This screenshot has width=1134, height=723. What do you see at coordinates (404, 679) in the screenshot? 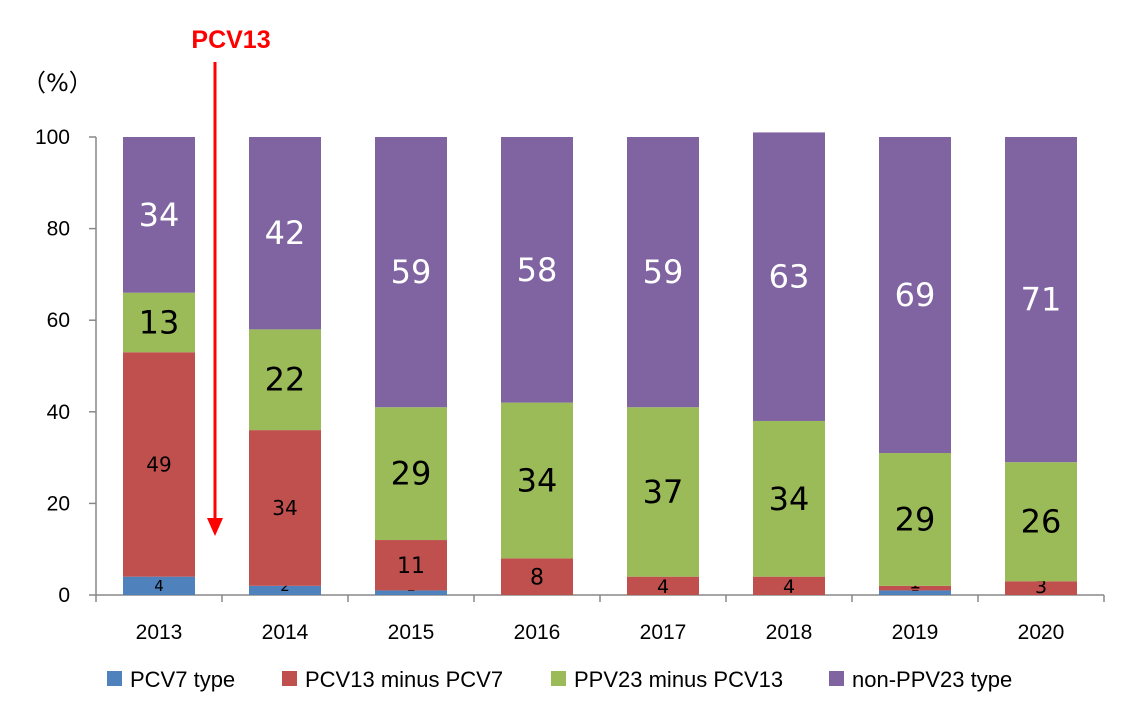
I see `legend-entry: PCV13 minus PCV7` at bounding box center [404, 679].